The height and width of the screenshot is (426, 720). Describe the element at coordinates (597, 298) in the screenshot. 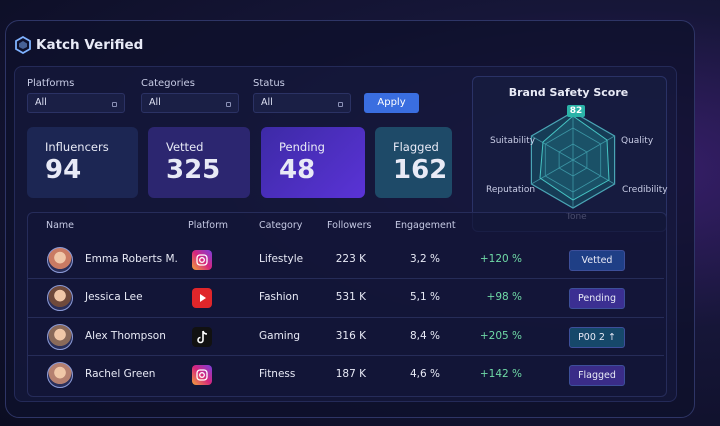

I see `status-badge: Pending` at that location.